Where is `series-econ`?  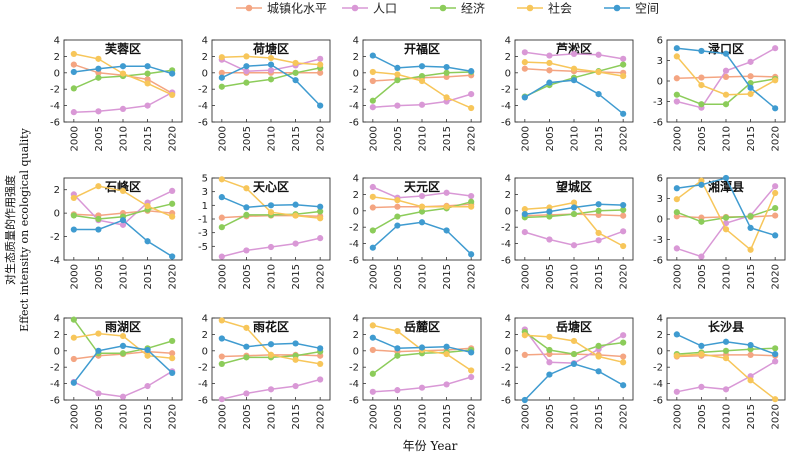
series-econ is located at coordinates (574, 213).